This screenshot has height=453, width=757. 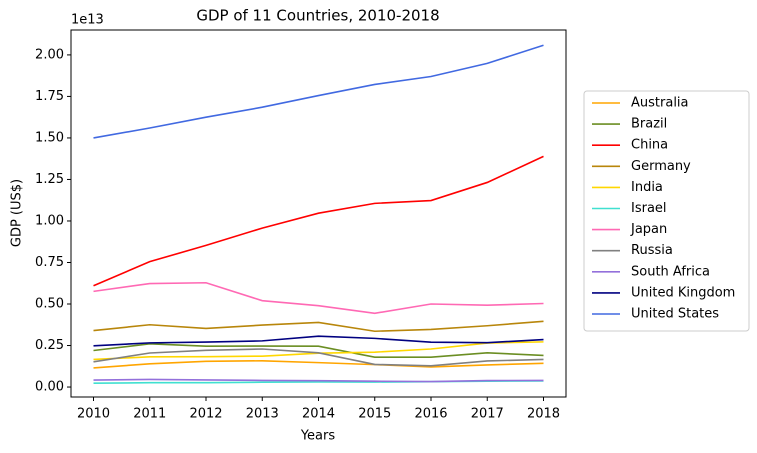 I want to click on x-tick-label: 2011, so click(x=149, y=414).